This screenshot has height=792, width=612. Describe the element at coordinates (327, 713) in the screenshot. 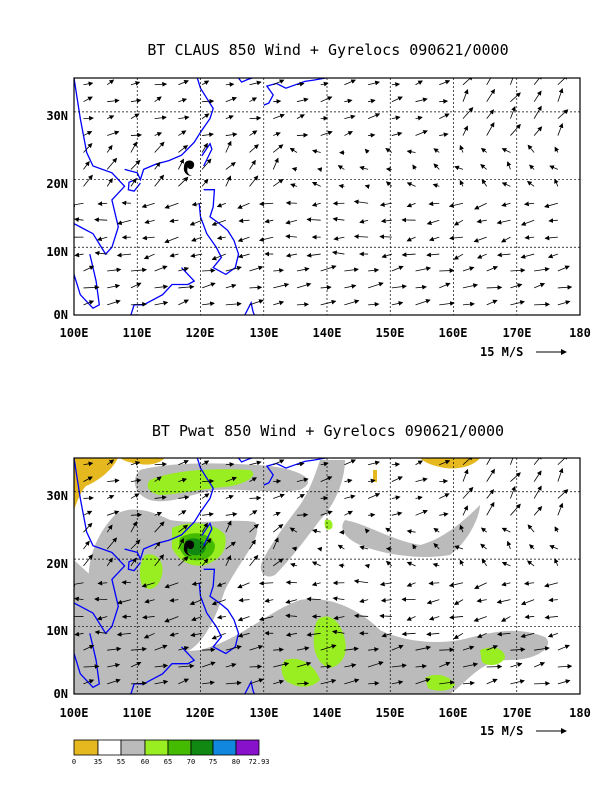

I see `x-tick-label: 140E` at that location.